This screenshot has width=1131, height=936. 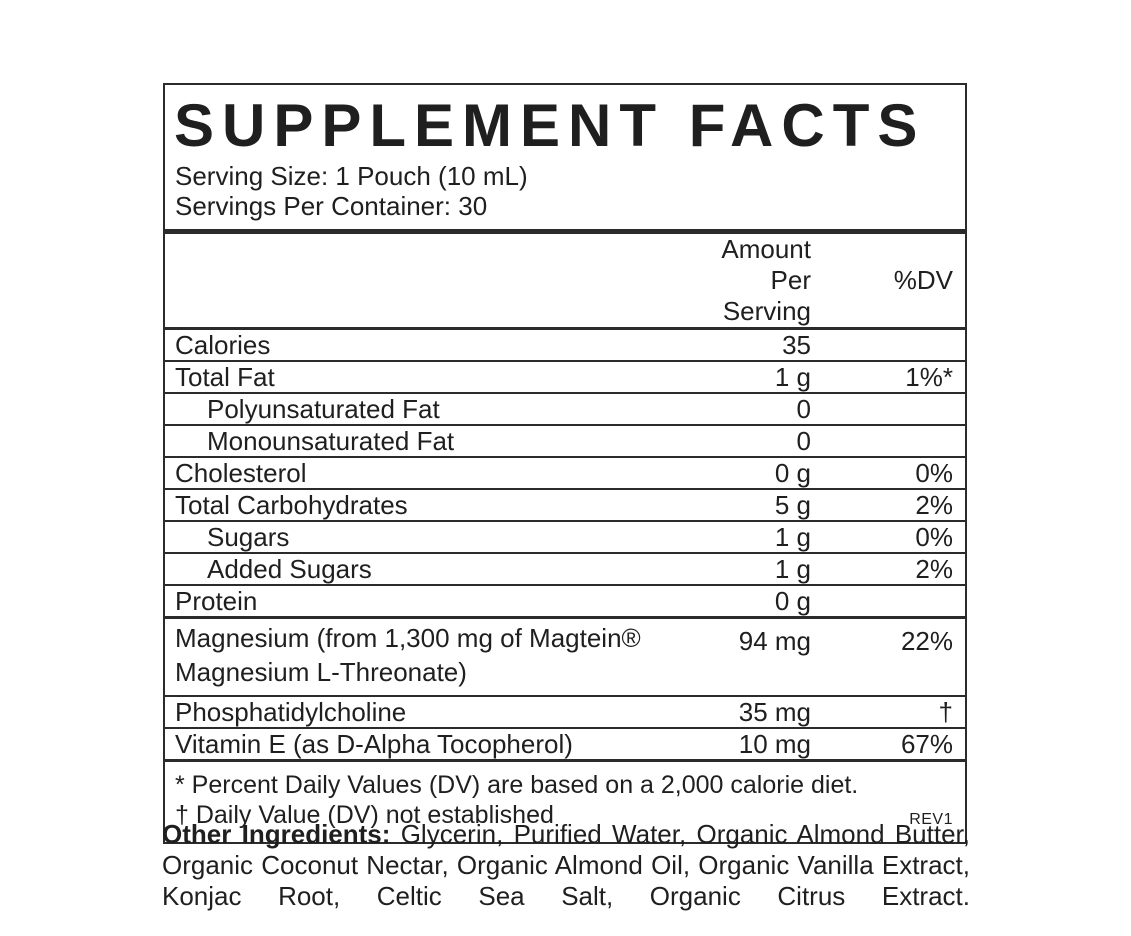 I want to click on facts-row: Cholesterol 0 g 0%, so click(x=565, y=474).